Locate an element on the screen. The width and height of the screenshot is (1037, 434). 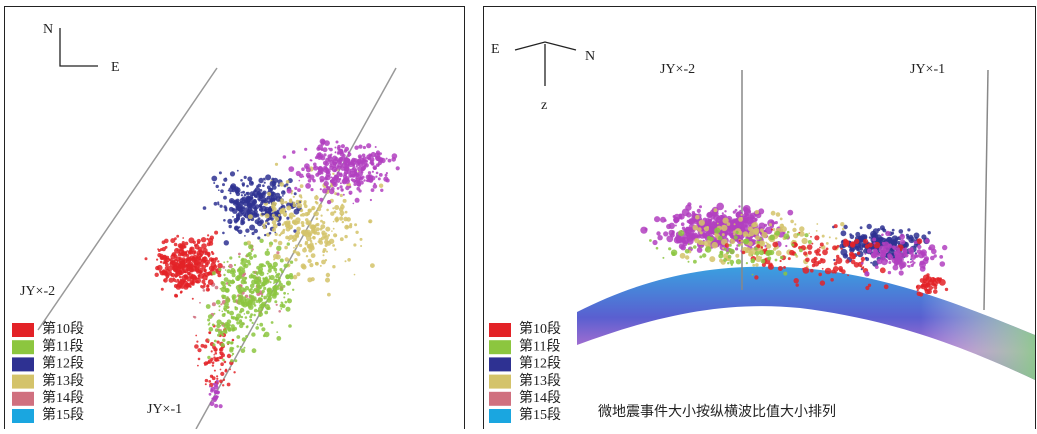
caption: 微地震事件大小按纵横波比值大小排列 is located at coordinates (717, 412).